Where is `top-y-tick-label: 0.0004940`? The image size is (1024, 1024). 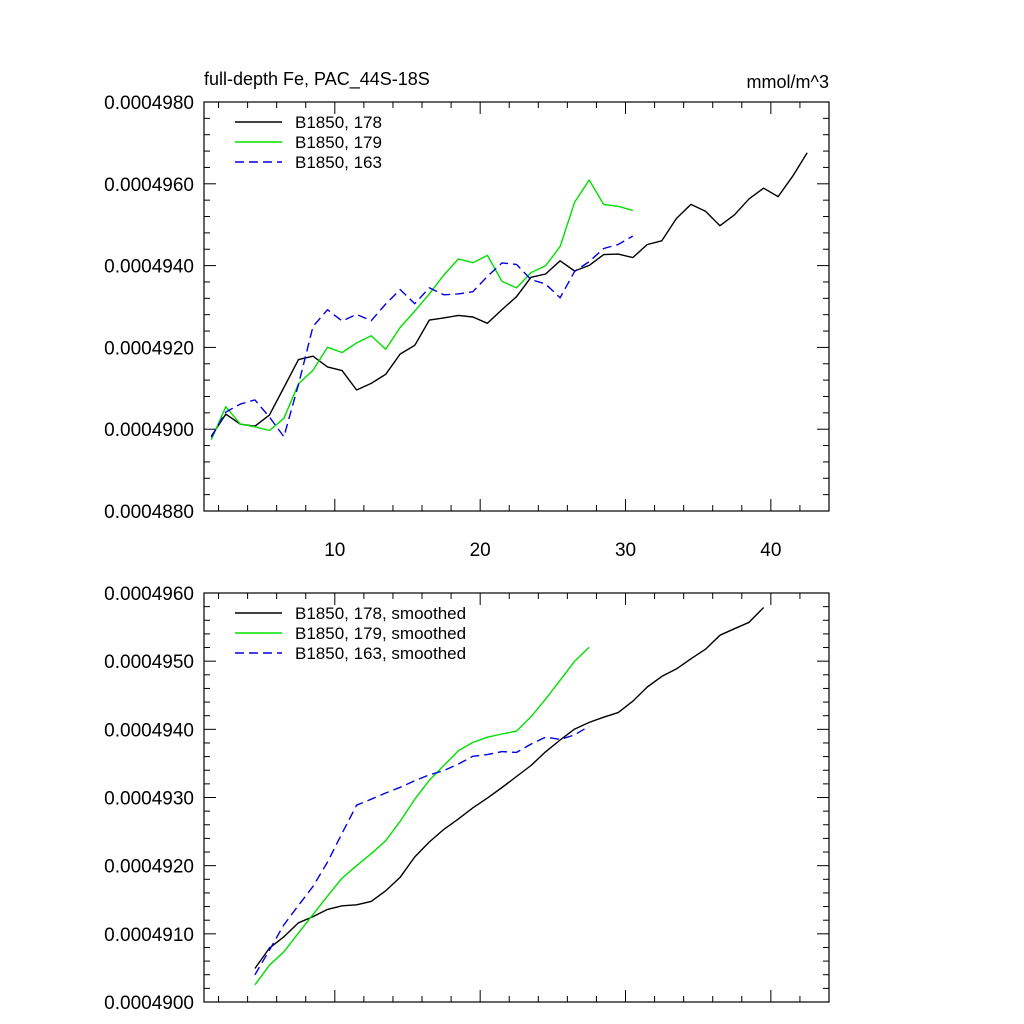
top-y-tick-label: 0.0004940 is located at coordinates (149, 267).